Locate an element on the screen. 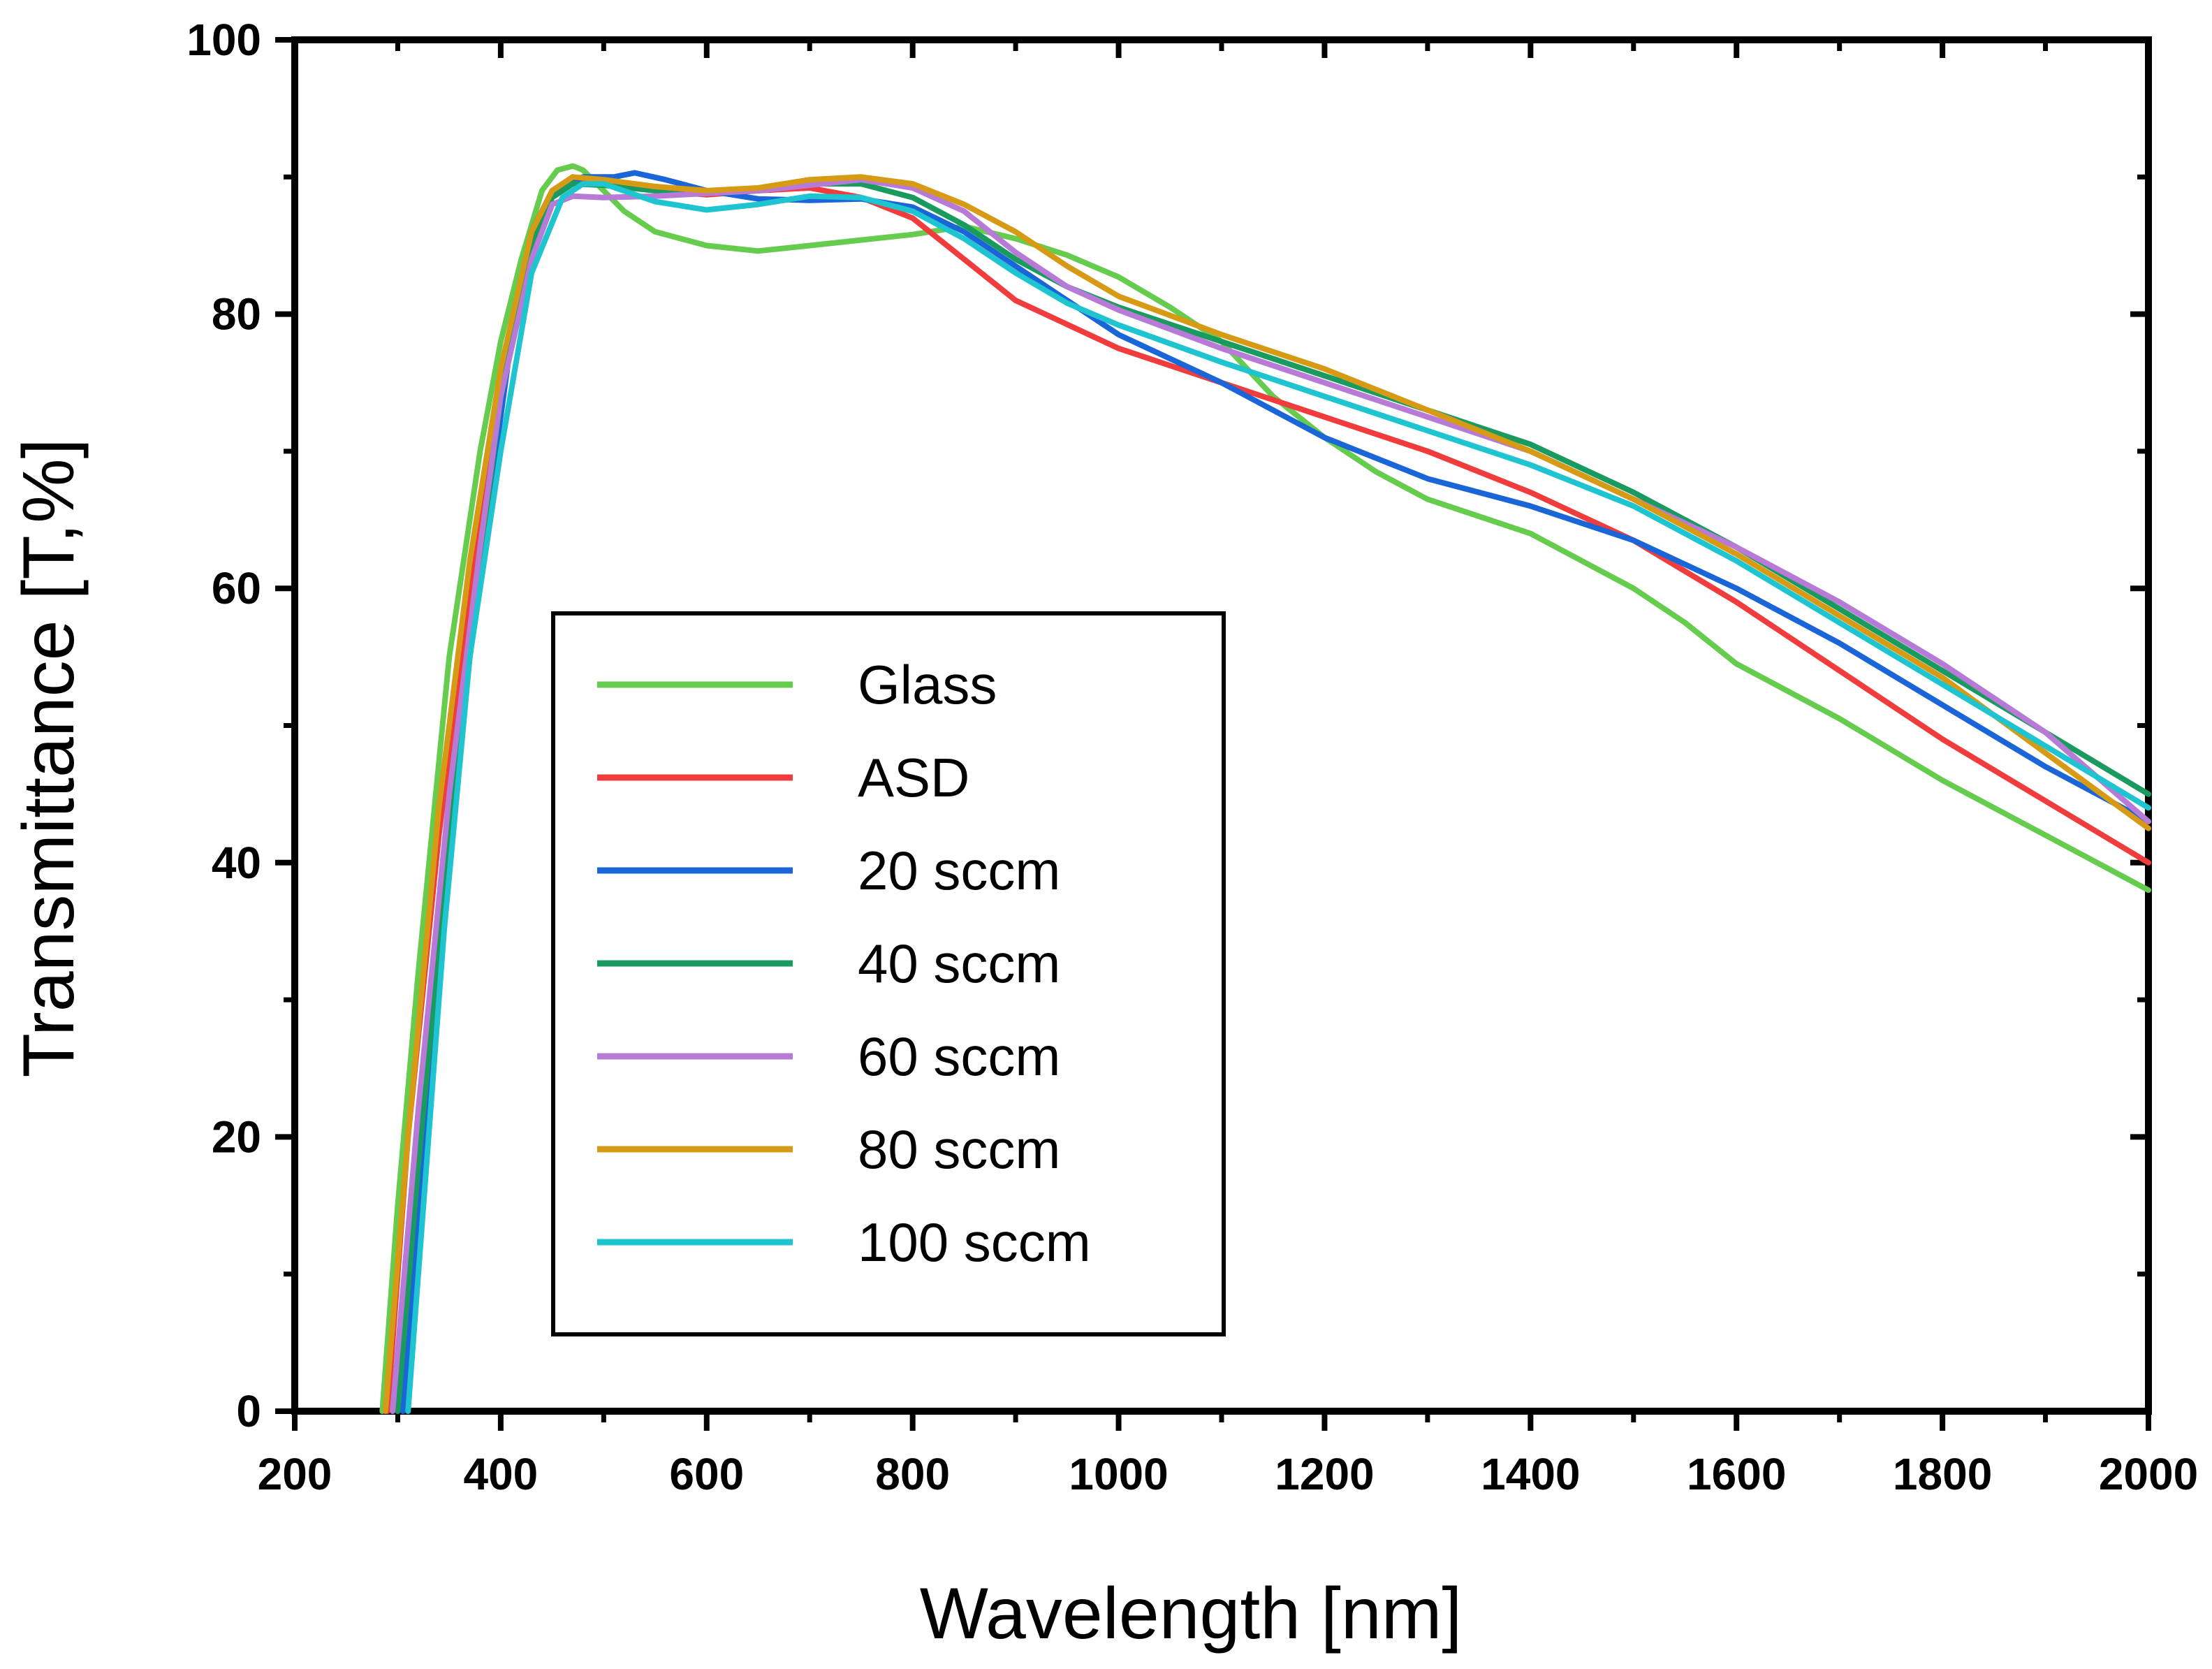 This screenshot has width=2212, height=1669. y-tick-label: 100 is located at coordinates (224, 40).